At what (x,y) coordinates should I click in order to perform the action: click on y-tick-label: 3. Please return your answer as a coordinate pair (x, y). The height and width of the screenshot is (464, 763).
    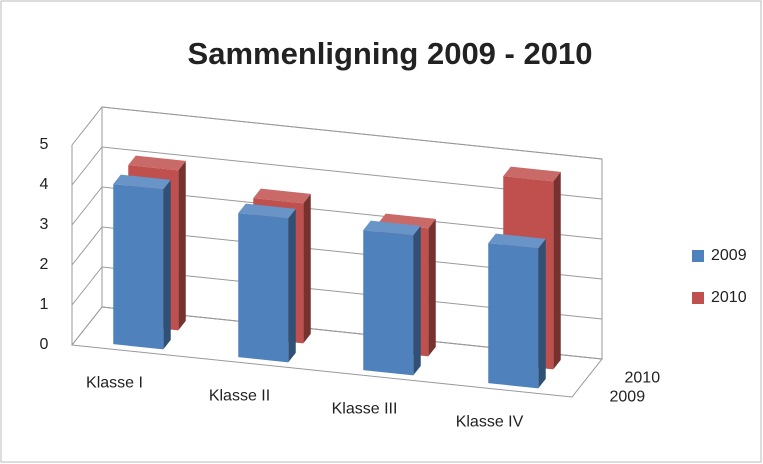
    Looking at the image, I should click on (44, 224).